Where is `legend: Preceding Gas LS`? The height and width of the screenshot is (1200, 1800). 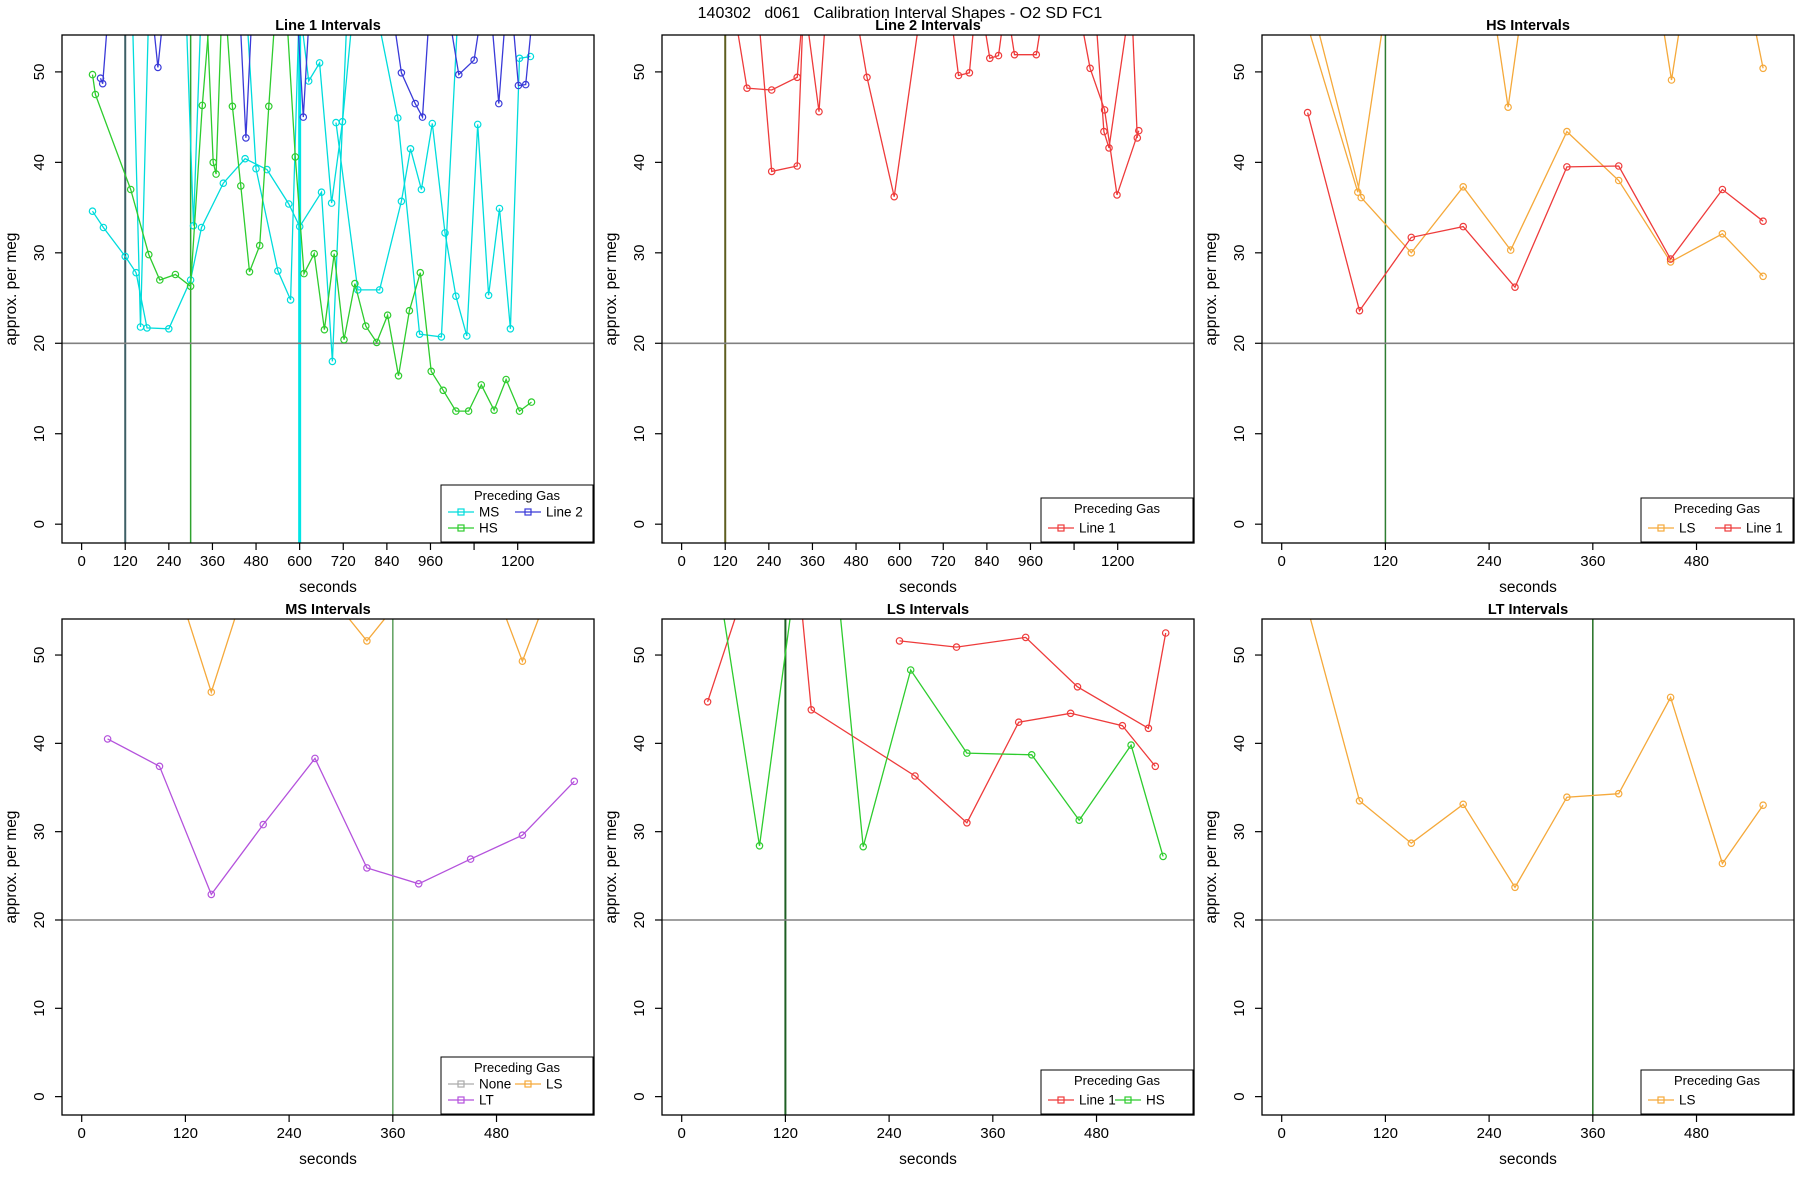
legend: Preceding Gas LS is located at coordinates (1717, 1092).